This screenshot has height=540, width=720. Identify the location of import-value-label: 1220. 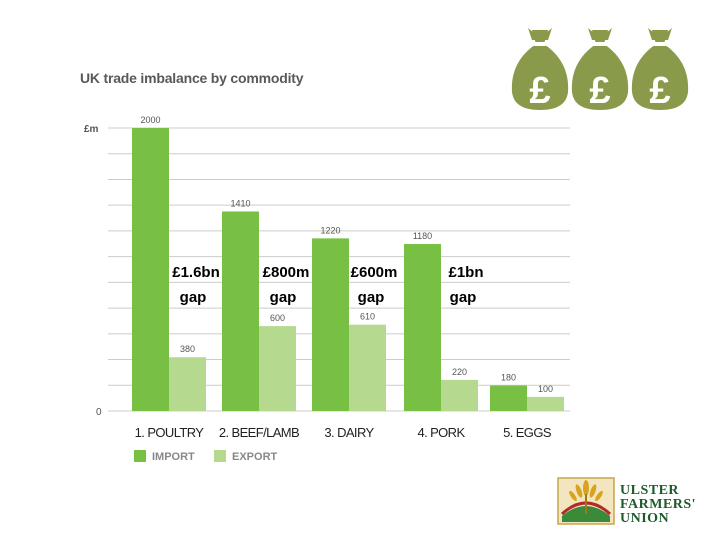
(330, 230).